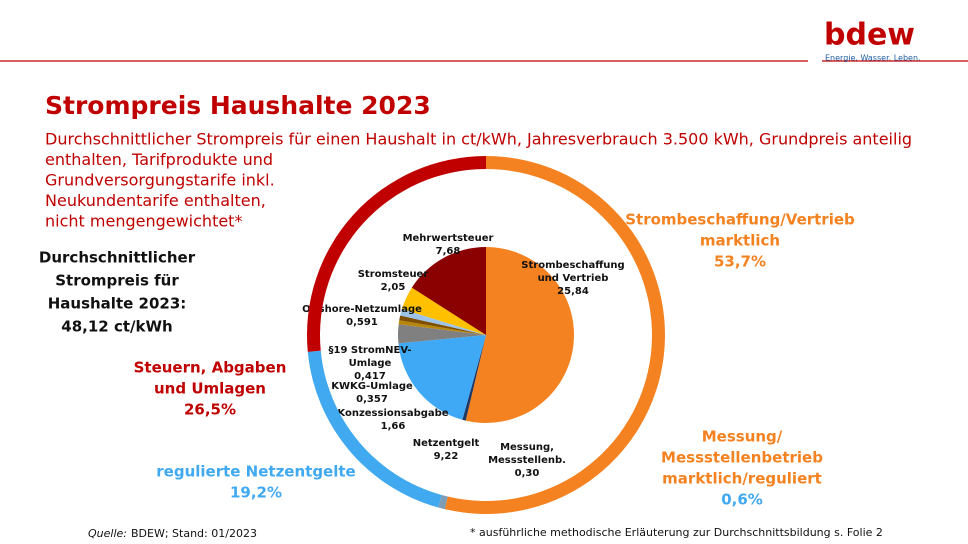 The height and width of the screenshot is (544, 968). Describe the element at coordinates (194, 533) in the screenshot. I see `source: BDEW; Stand: 01/2023` at that location.